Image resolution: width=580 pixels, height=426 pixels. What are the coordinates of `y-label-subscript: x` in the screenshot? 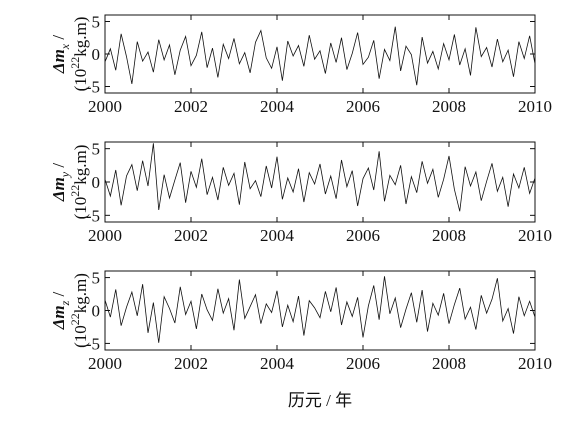 It's located at (65, 46).